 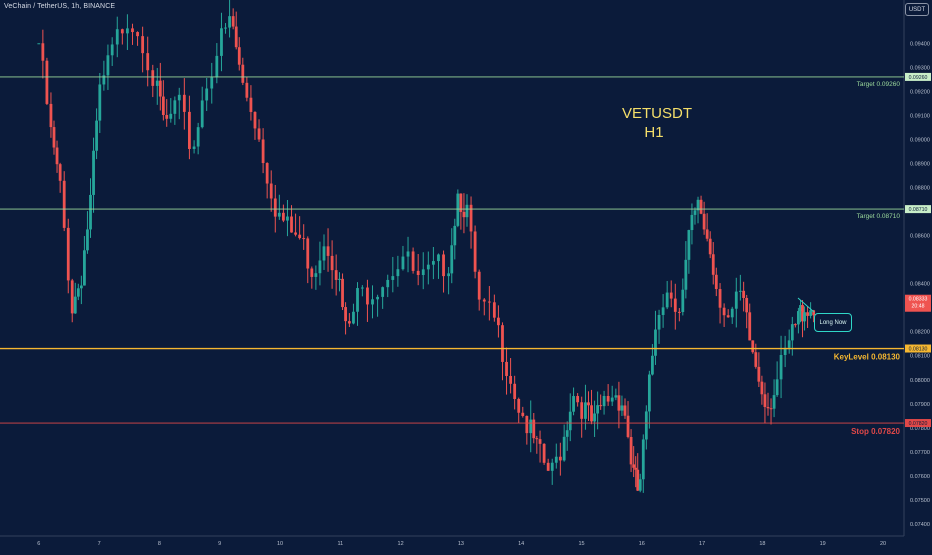 What do you see at coordinates (833, 322) in the screenshot?
I see `long-now-callout: Long Now` at bounding box center [833, 322].